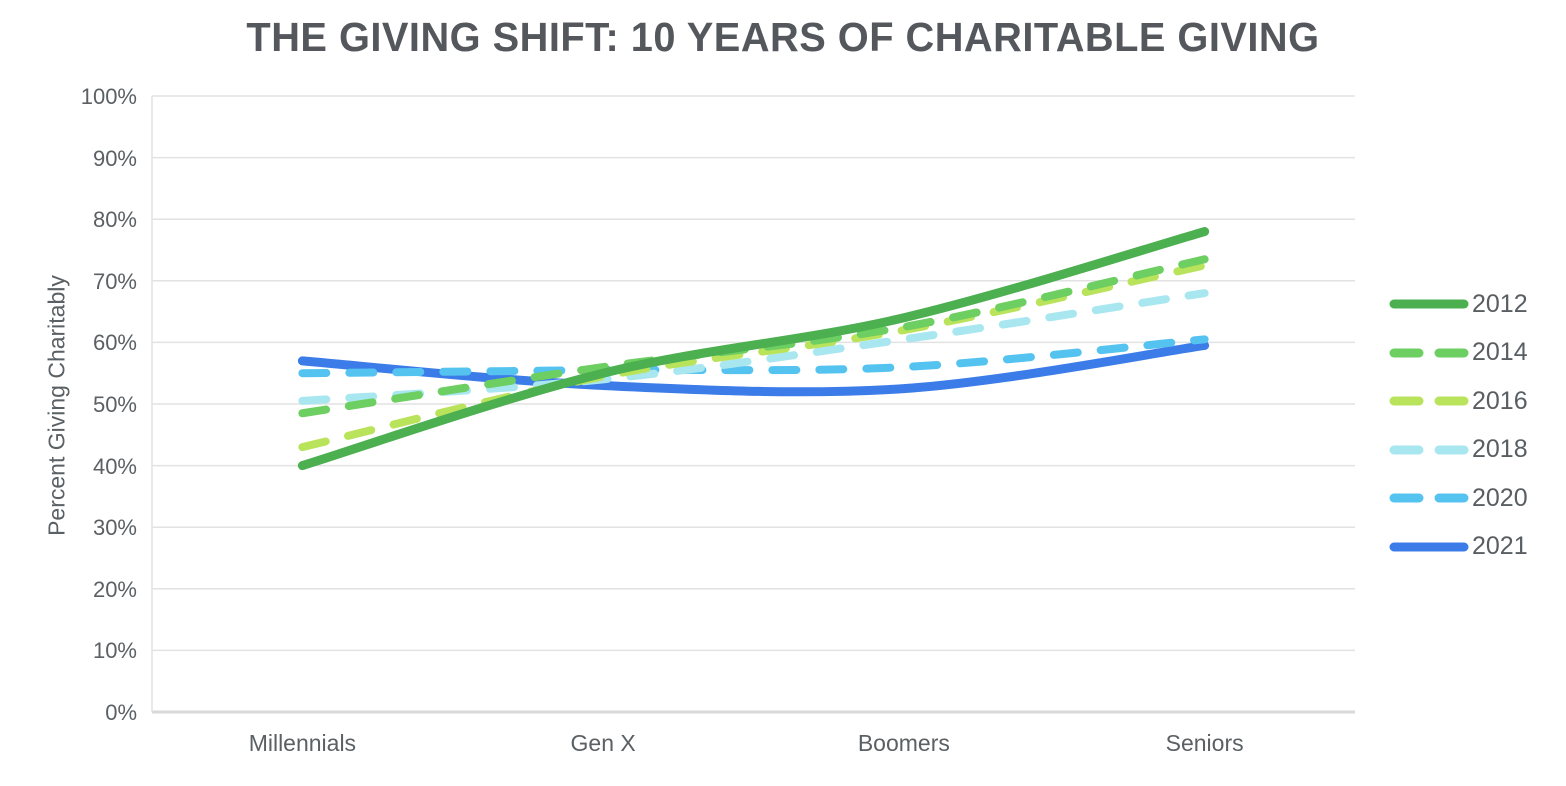 The image size is (1566, 786). Describe the element at coordinates (1429, 401) in the screenshot. I see `legend-swatch-2016-icon` at that location.